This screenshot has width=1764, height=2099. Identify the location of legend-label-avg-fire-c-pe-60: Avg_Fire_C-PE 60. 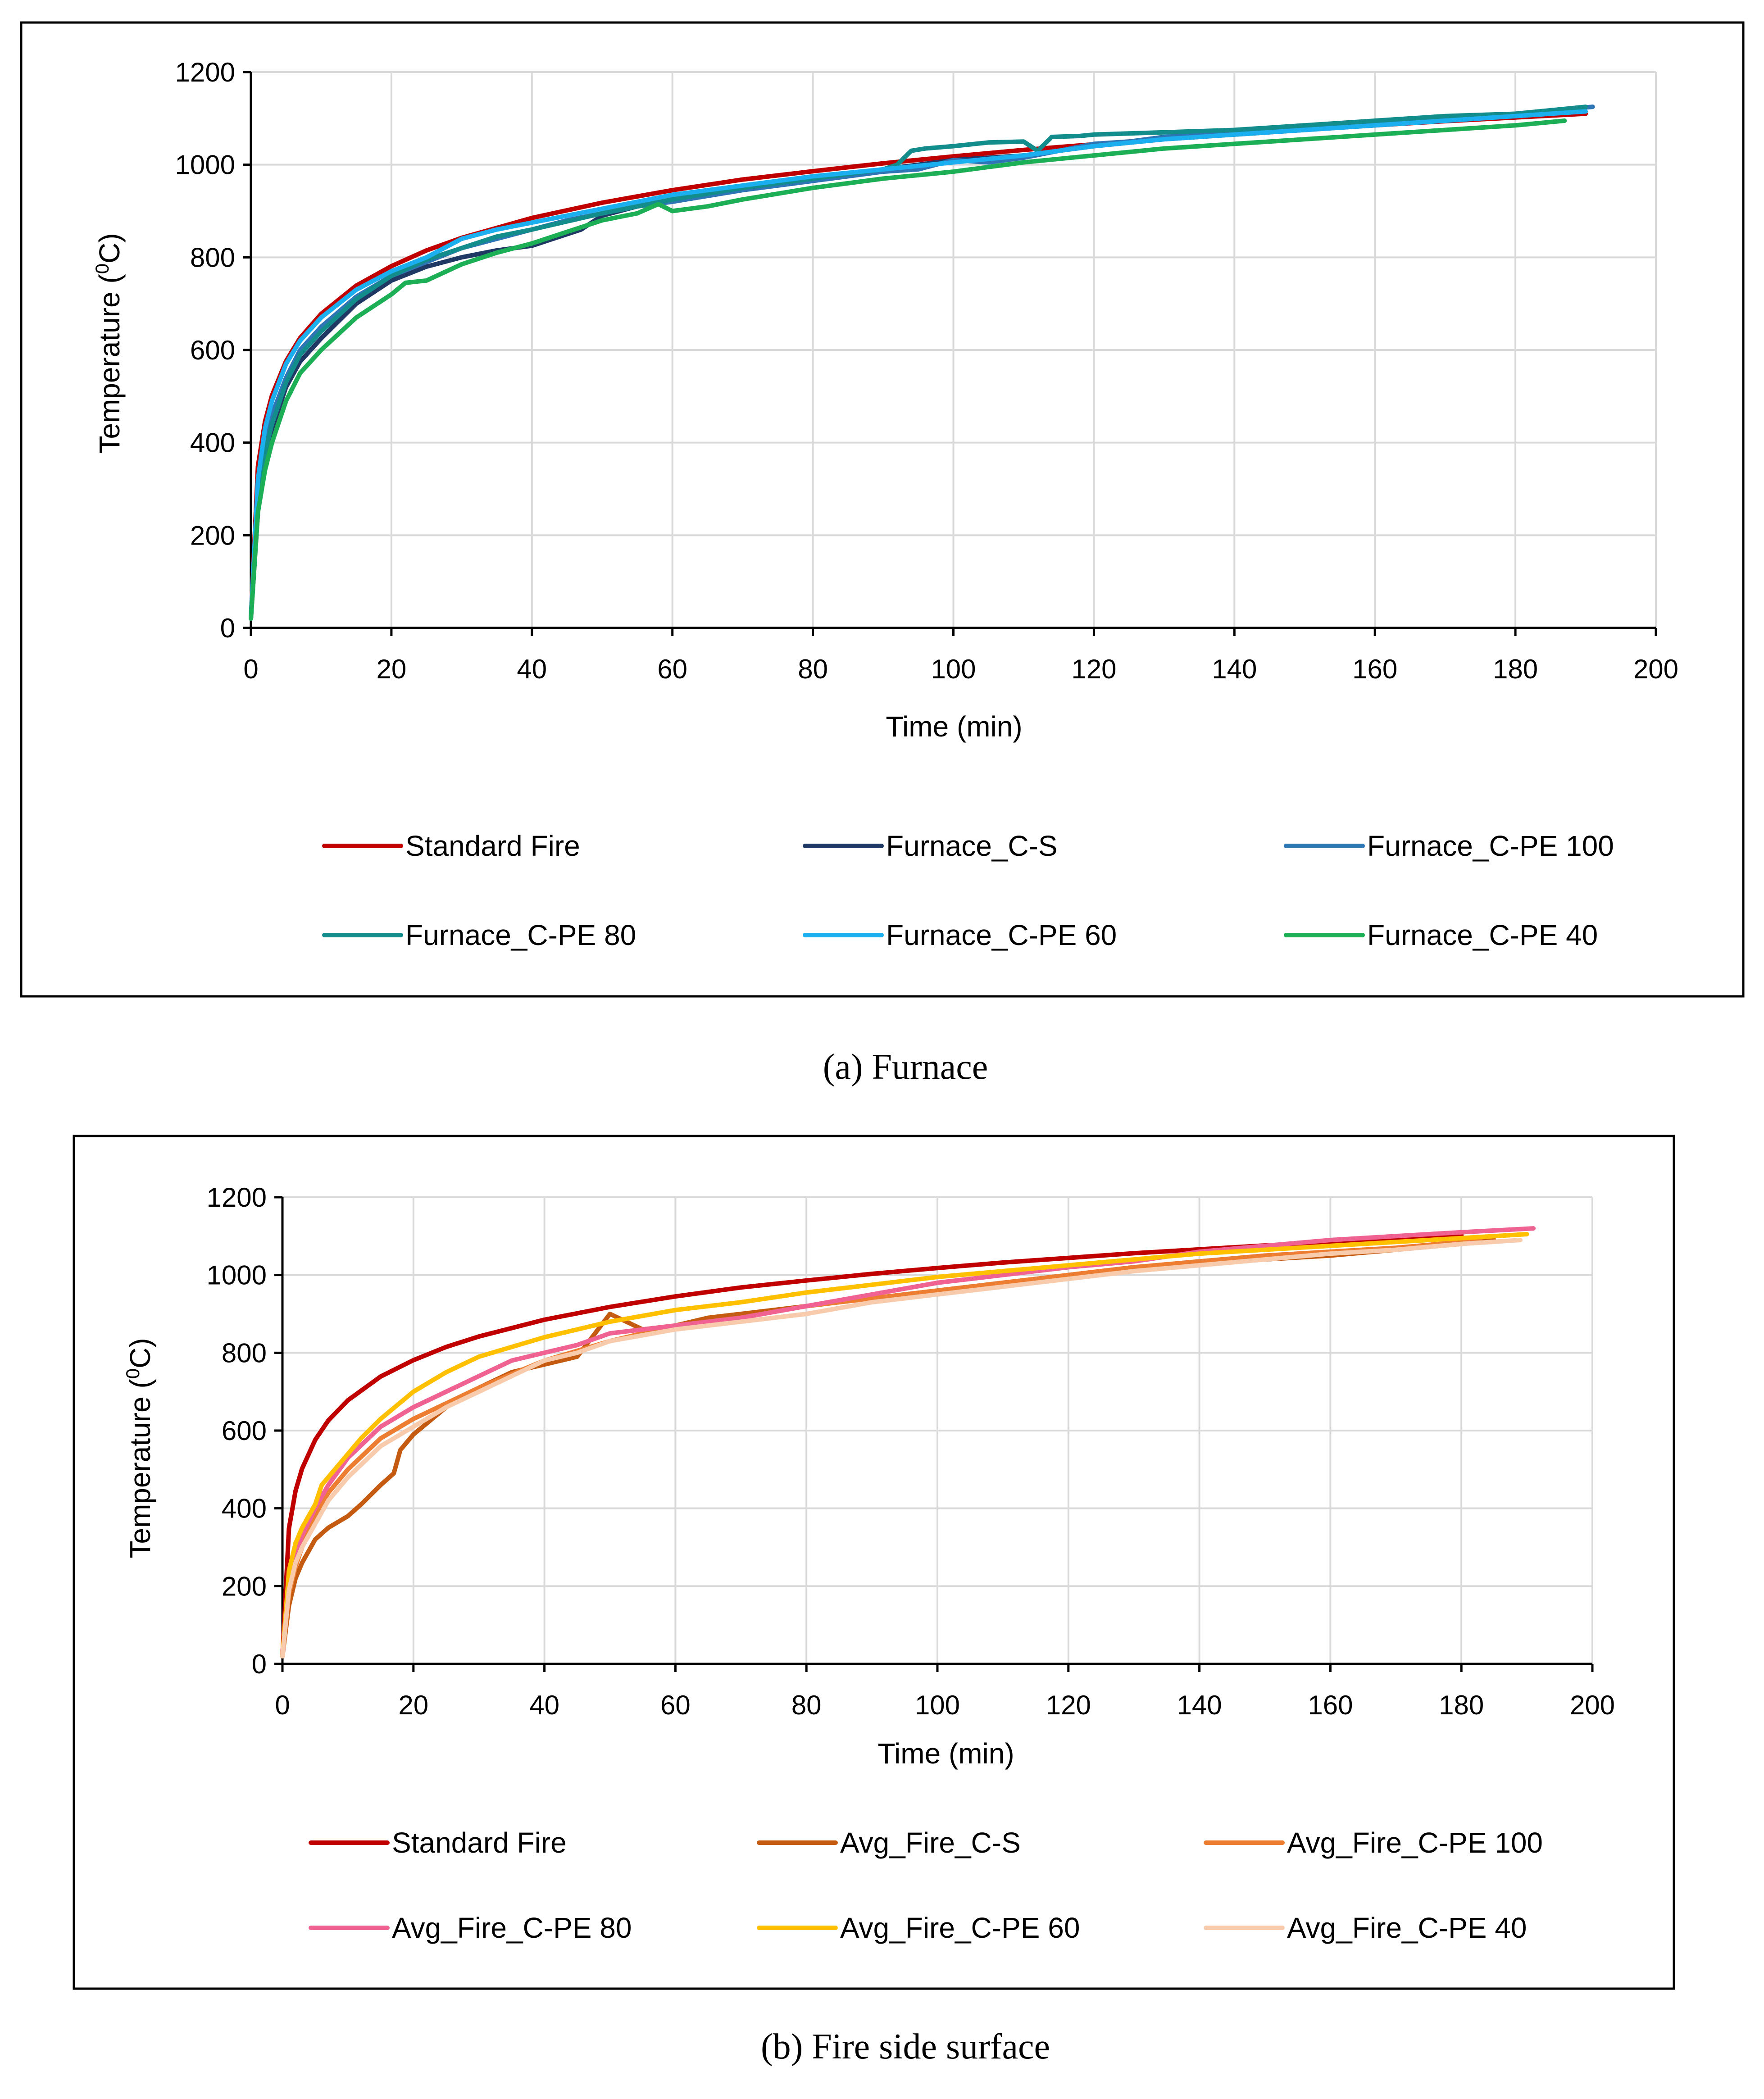
(960, 1928).